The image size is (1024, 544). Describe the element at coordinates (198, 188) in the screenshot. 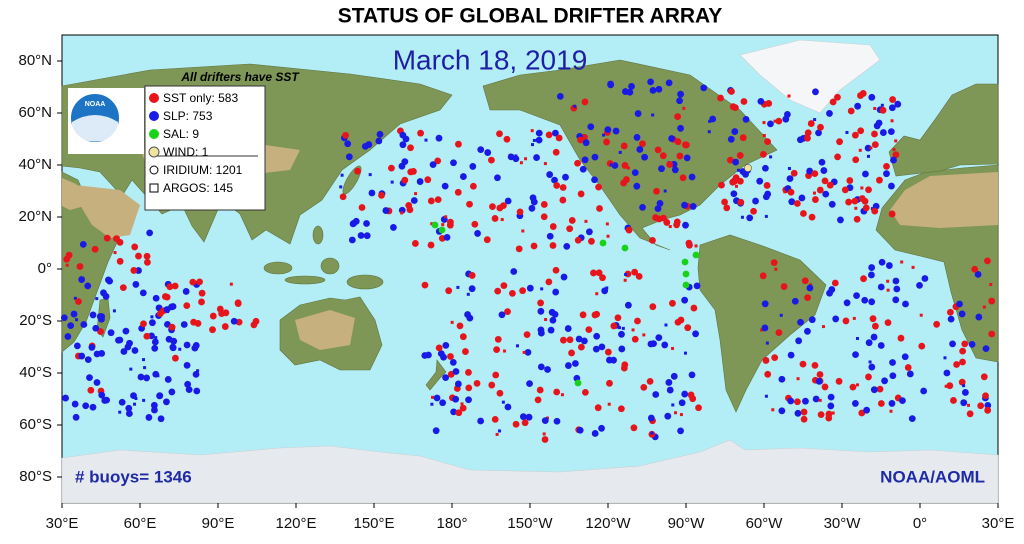

I see `legend-label: ARGOS: 145` at that location.